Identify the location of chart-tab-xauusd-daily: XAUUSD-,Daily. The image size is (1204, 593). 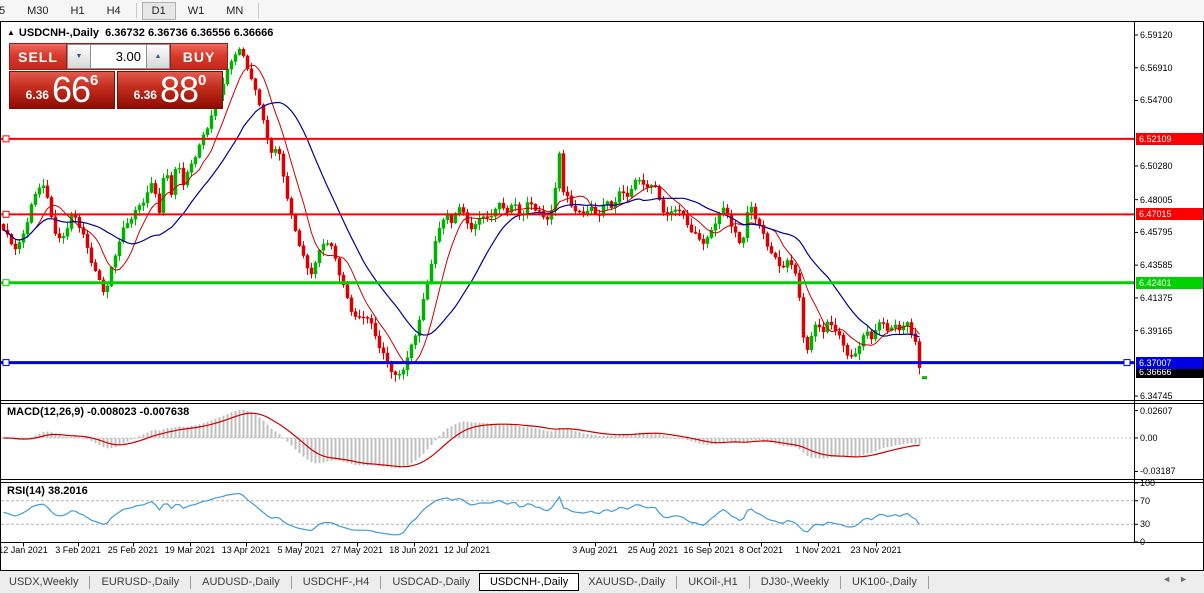
(627, 582).